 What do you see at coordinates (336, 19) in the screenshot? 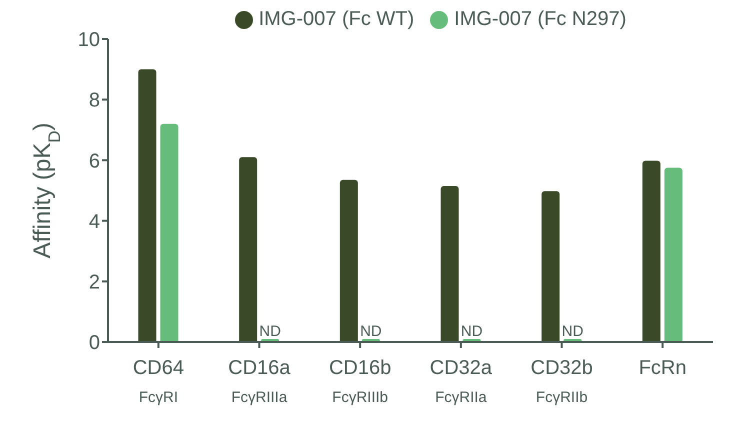
I see `legend-label: IMG-007 (Fc WT)` at bounding box center [336, 19].